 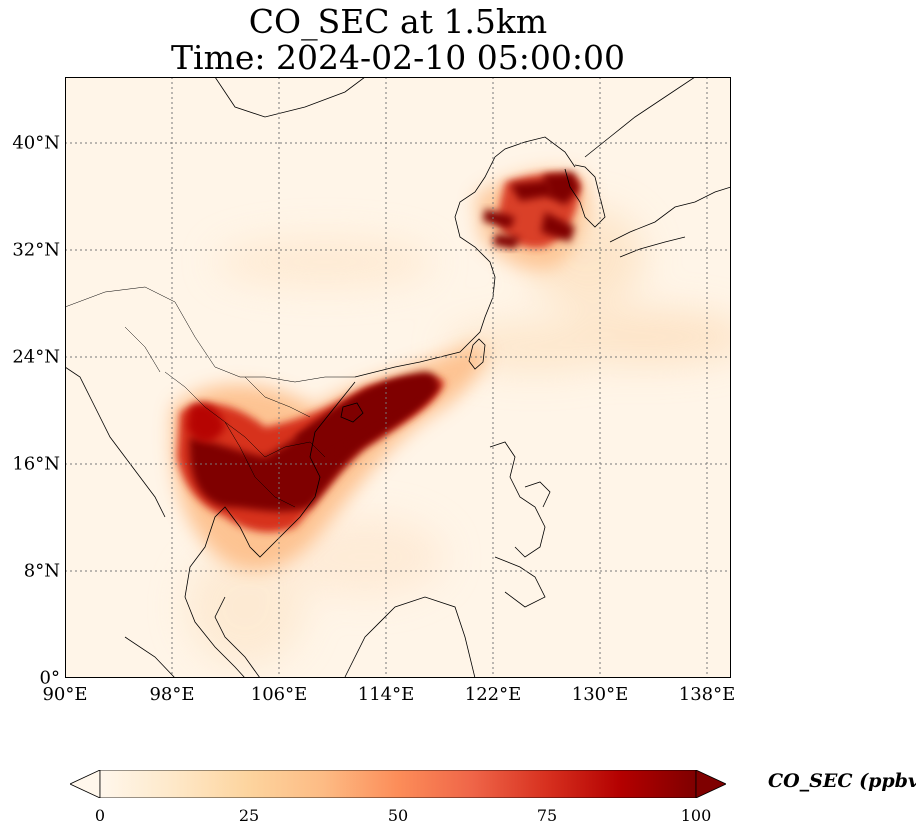 What do you see at coordinates (696, 815) in the screenshot?
I see `colorbar-tick-label: 100` at bounding box center [696, 815].